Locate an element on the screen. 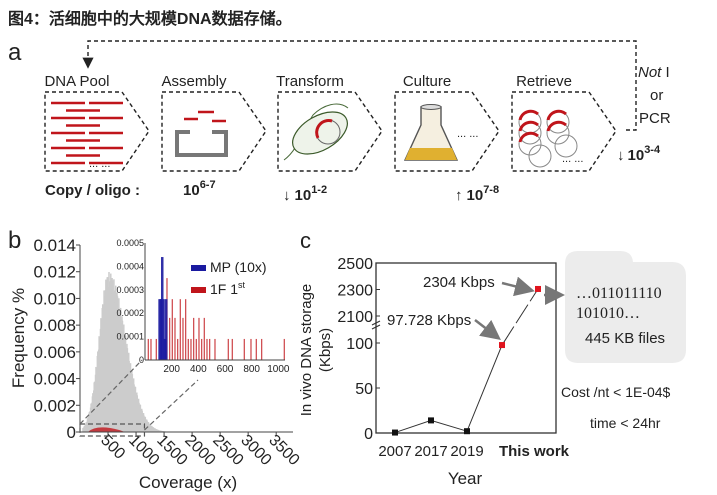  step-label: Transform is located at coordinates (310, 81).